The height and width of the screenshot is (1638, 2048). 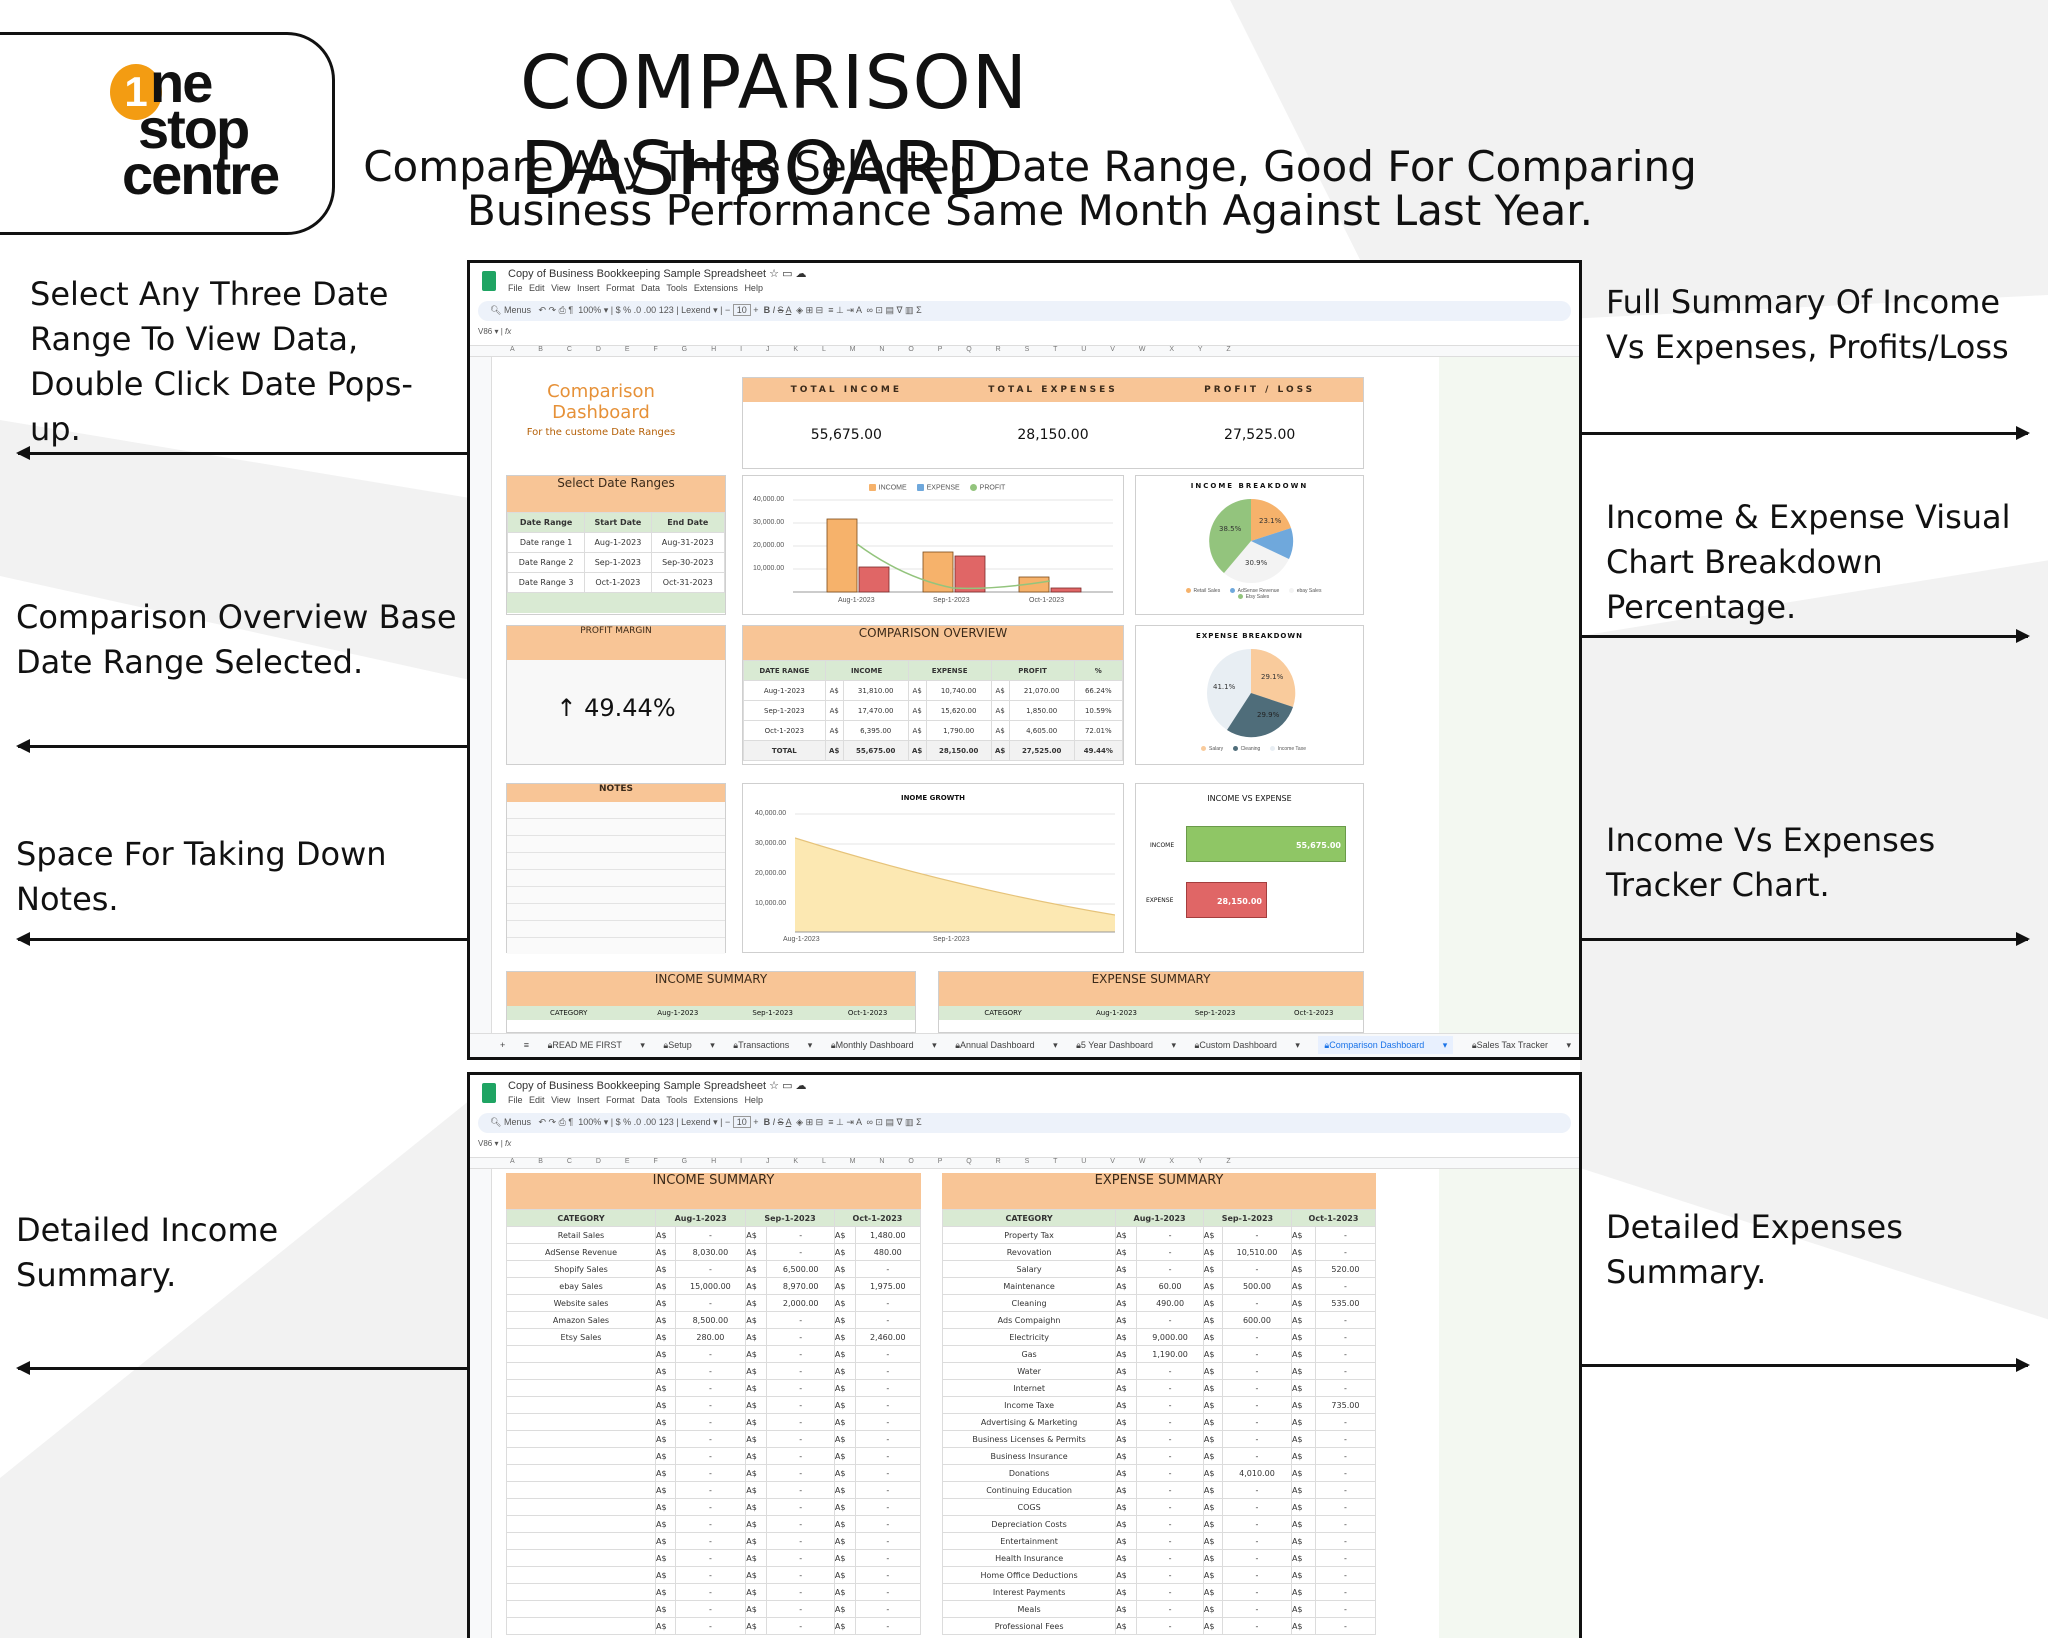 I want to click on aug-value-cell: 490.00, so click(x=1170, y=1303).